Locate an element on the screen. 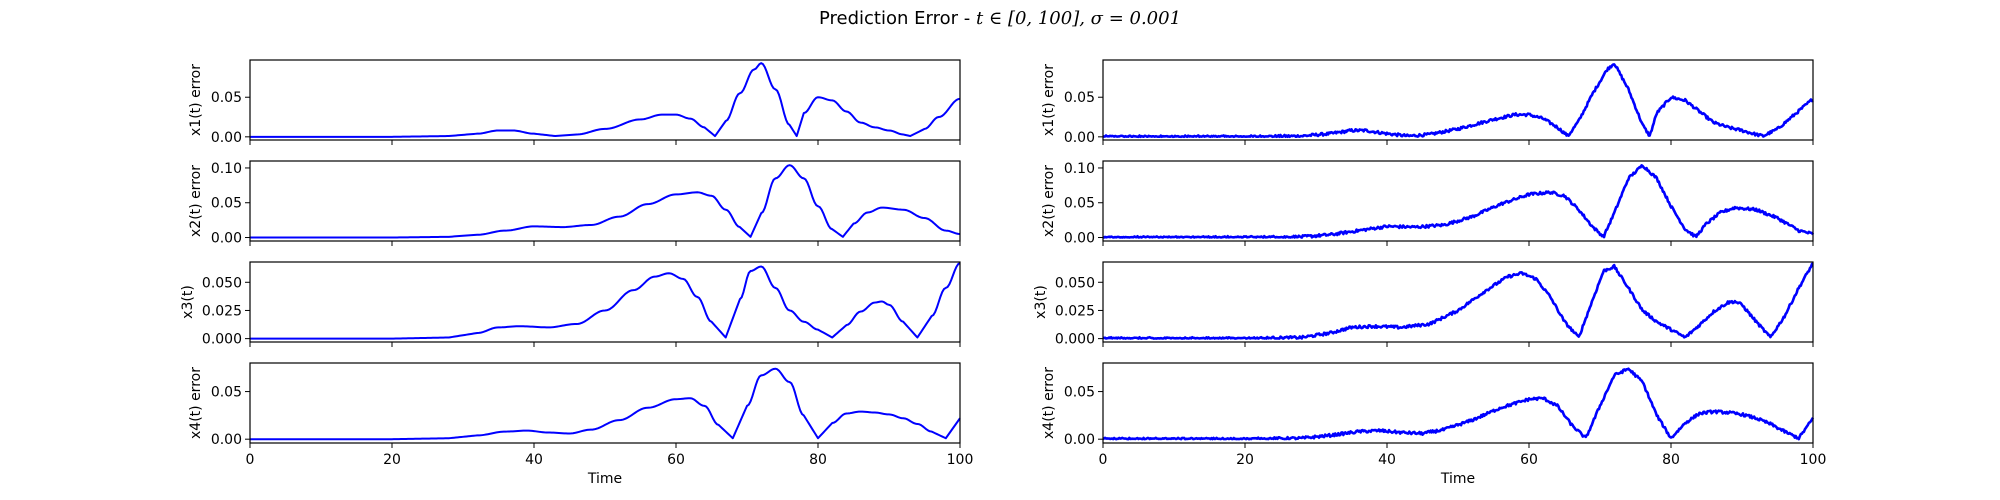 The height and width of the screenshot is (500, 2000). figure-title-prefix: Prediction Error - is located at coordinates (897, 18).